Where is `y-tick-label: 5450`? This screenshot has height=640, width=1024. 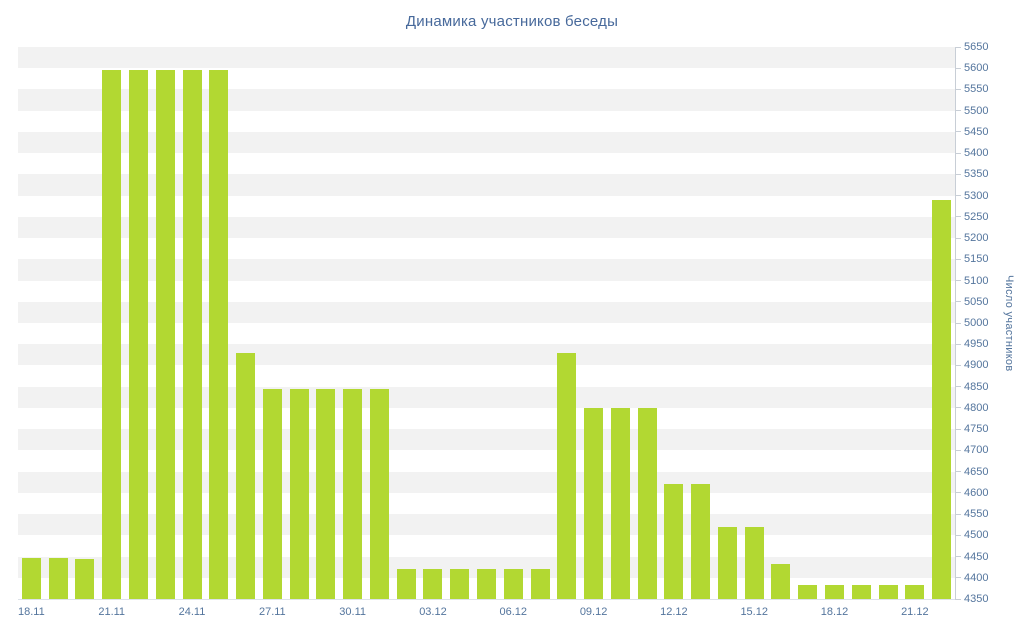 y-tick-label: 5450 is located at coordinates (976, 131).